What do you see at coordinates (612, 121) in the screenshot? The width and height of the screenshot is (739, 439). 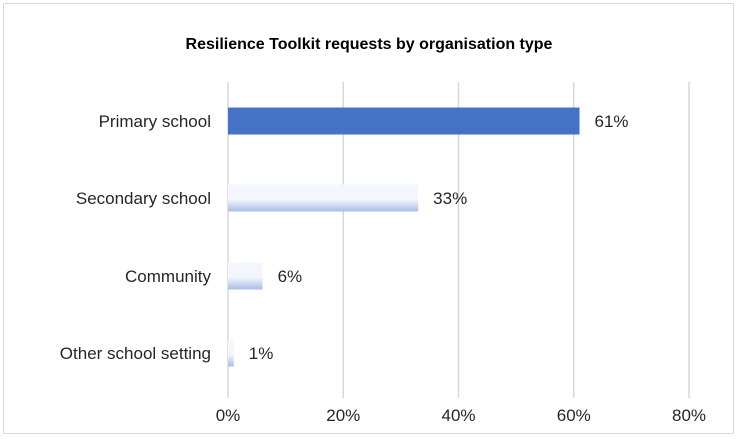 I see `data-label: 61%` at bounding box center [612, 121].